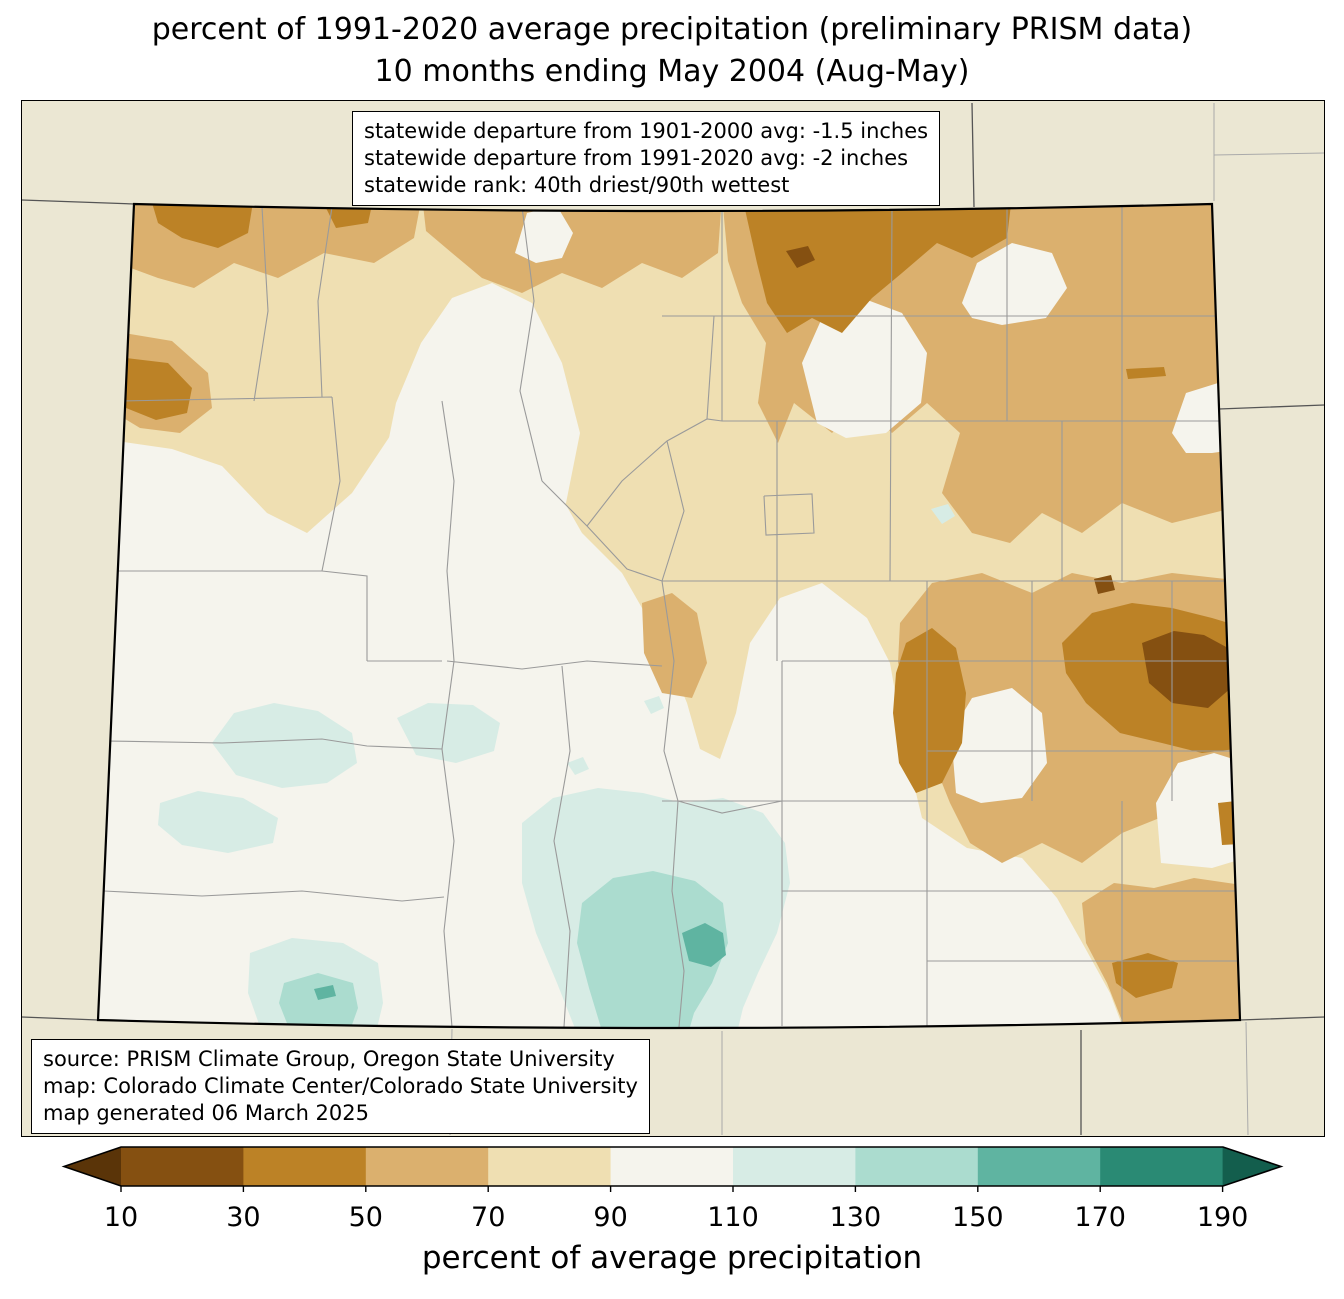  Describe the element at coordinates (243, 1217) in the screenshot. I see `colorbar-tick-label: 30` at that location.